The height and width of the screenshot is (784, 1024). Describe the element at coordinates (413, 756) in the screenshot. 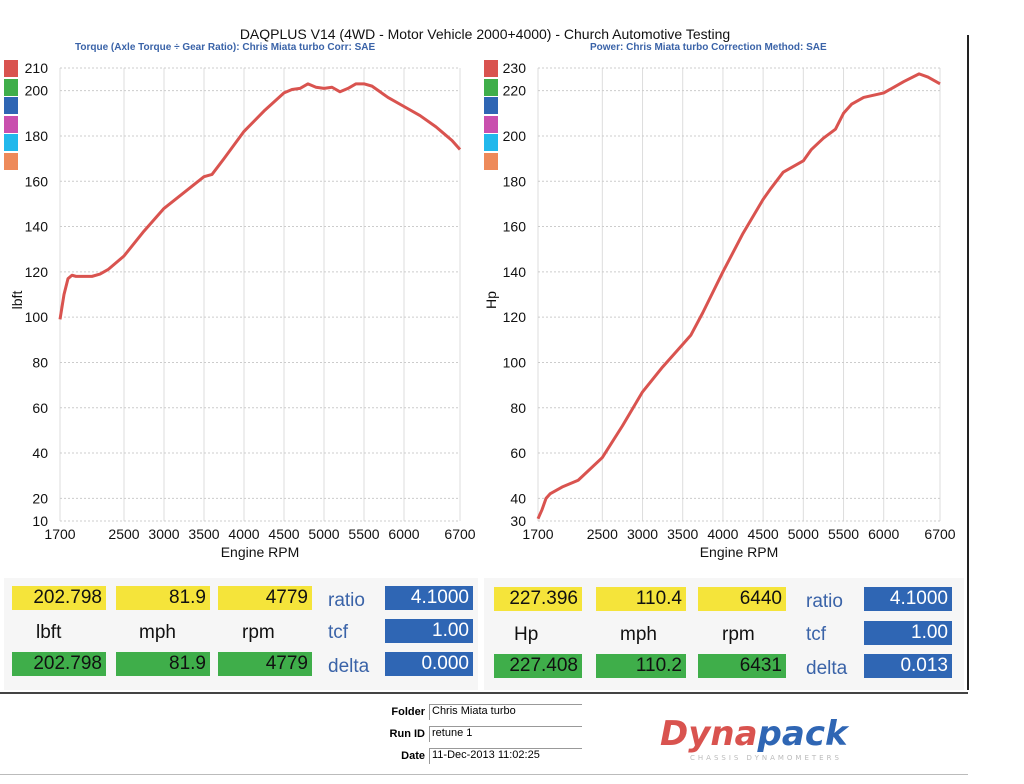

I see `date-label: Date` at that location.